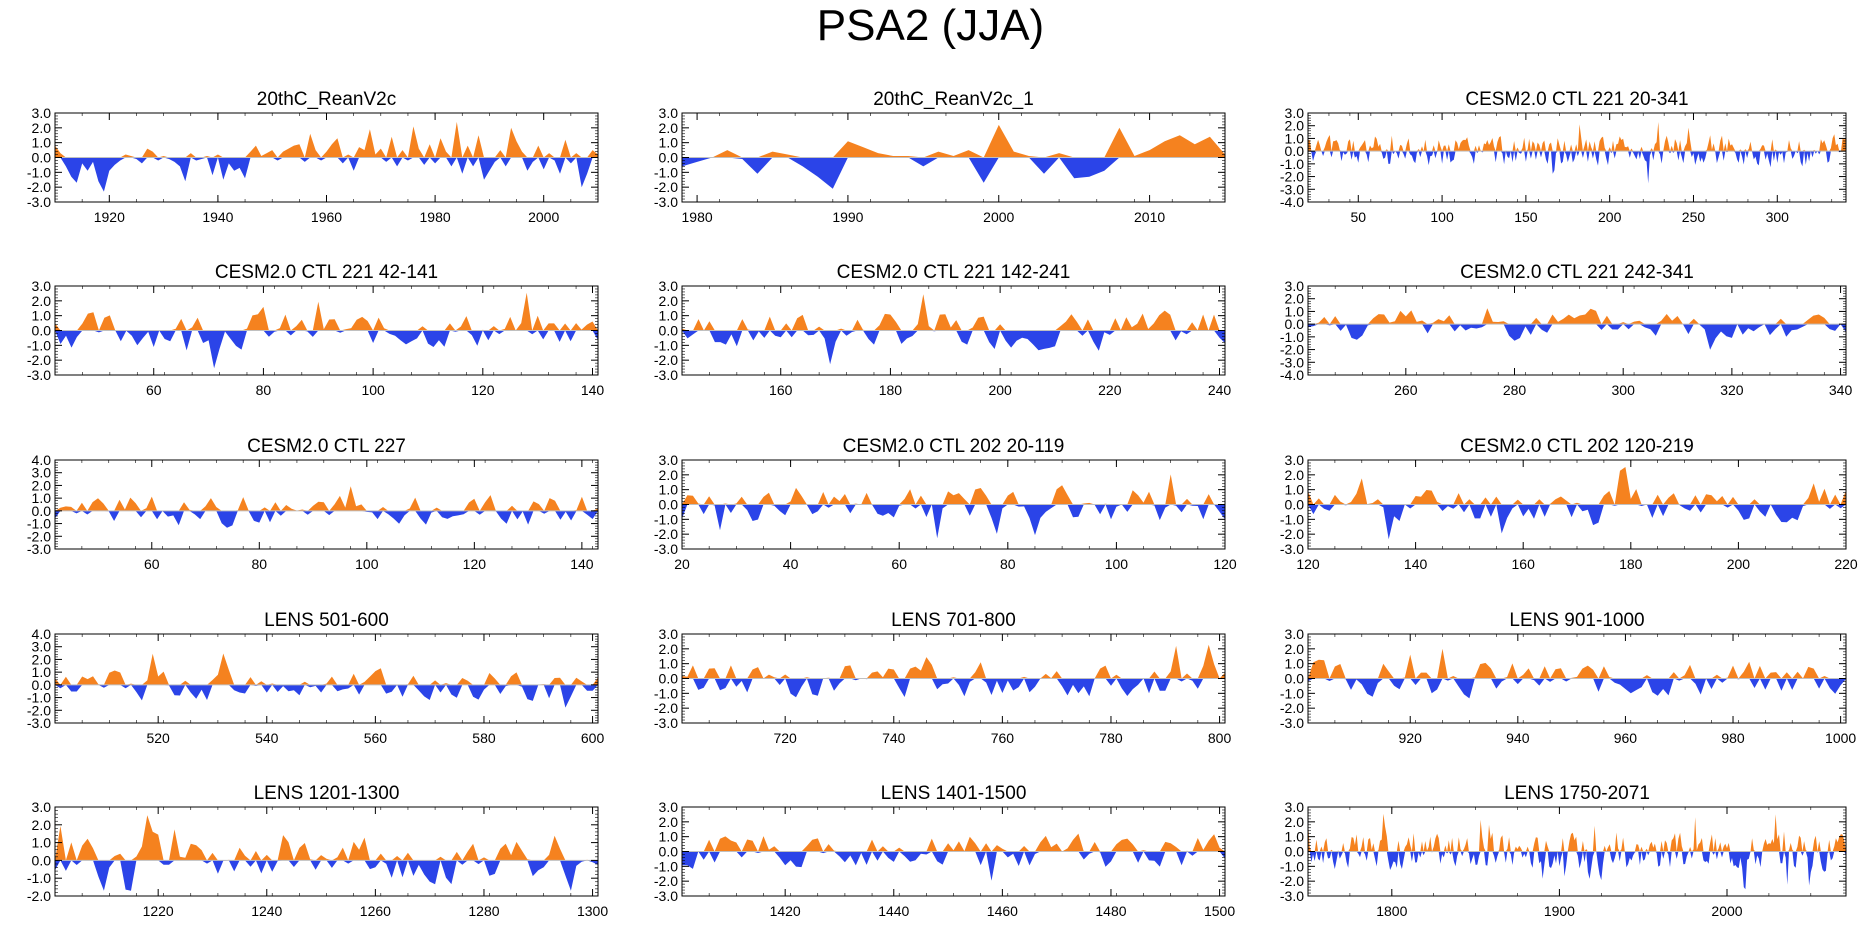  I want to click on x-tick-label: 140, so click(582, 564).